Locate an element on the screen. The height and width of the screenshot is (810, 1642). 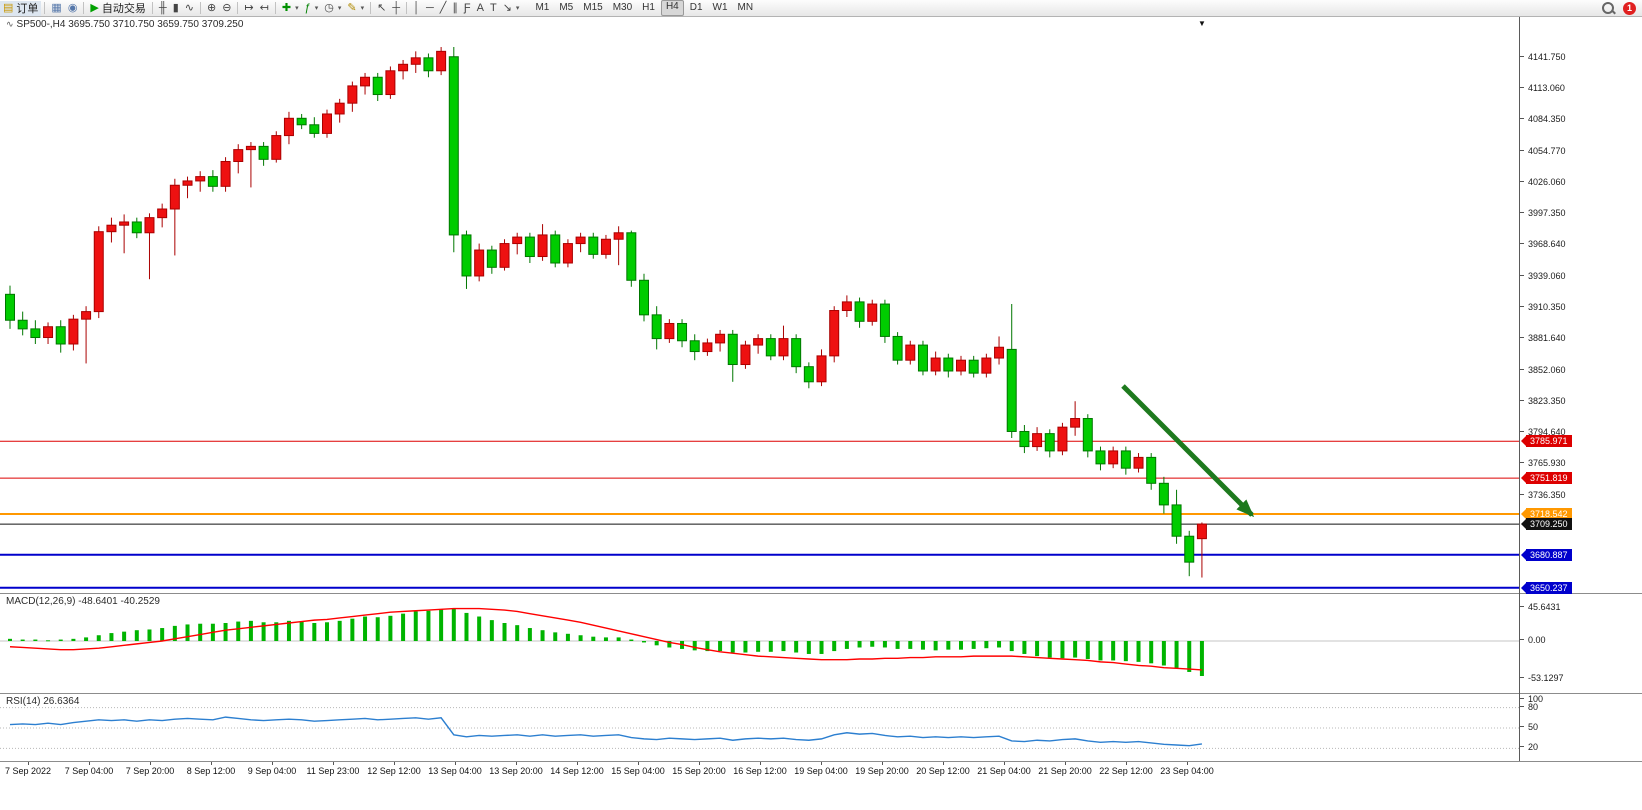
time-axis-label: 13 Sep 20:00 is located at coordinates (516, 771).